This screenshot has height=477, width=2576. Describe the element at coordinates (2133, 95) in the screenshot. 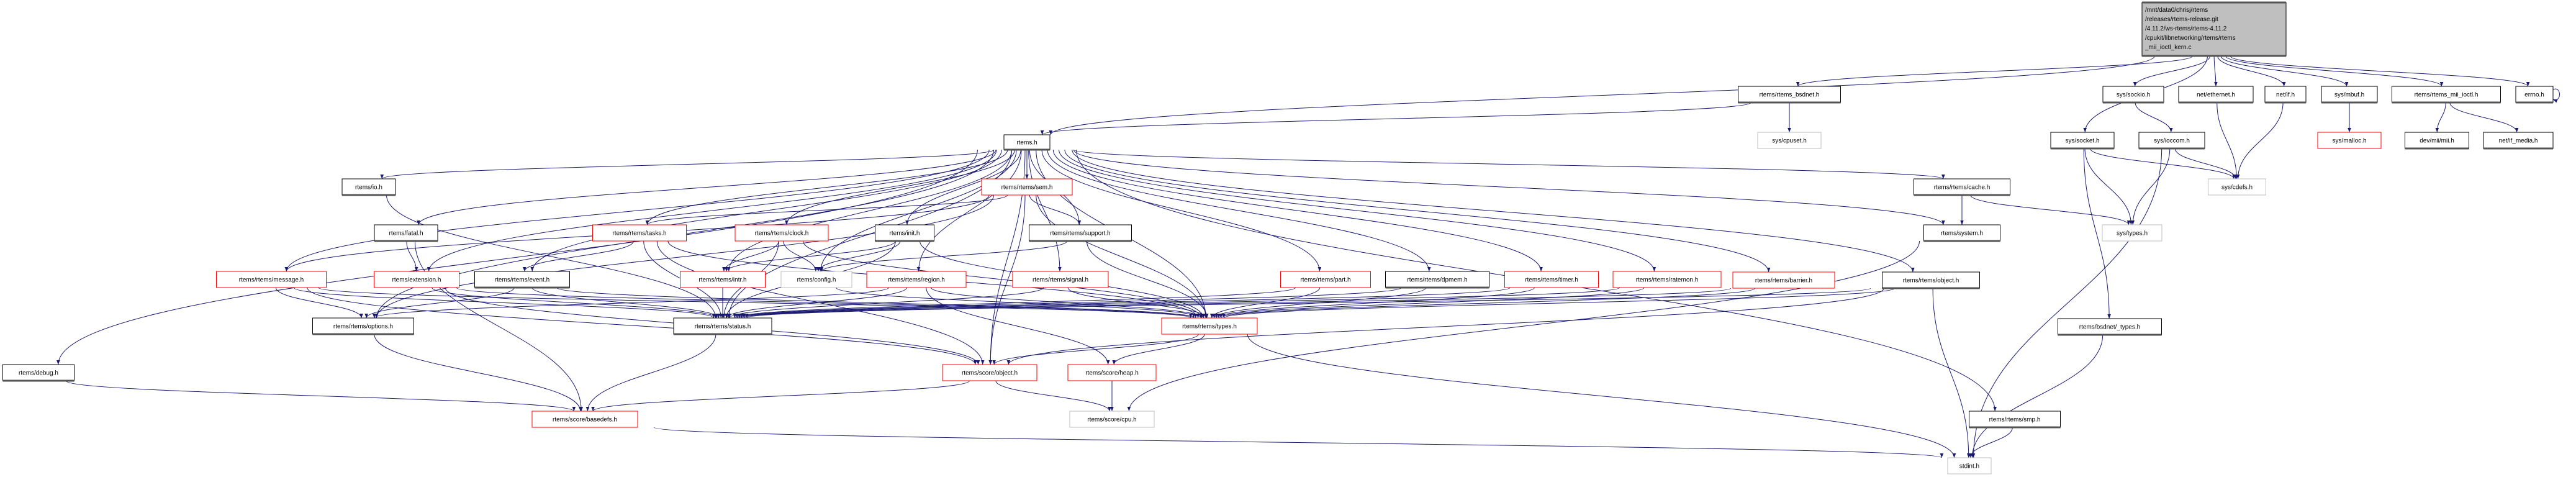

I see `node-sockio: sys/sockio.h` at that location.